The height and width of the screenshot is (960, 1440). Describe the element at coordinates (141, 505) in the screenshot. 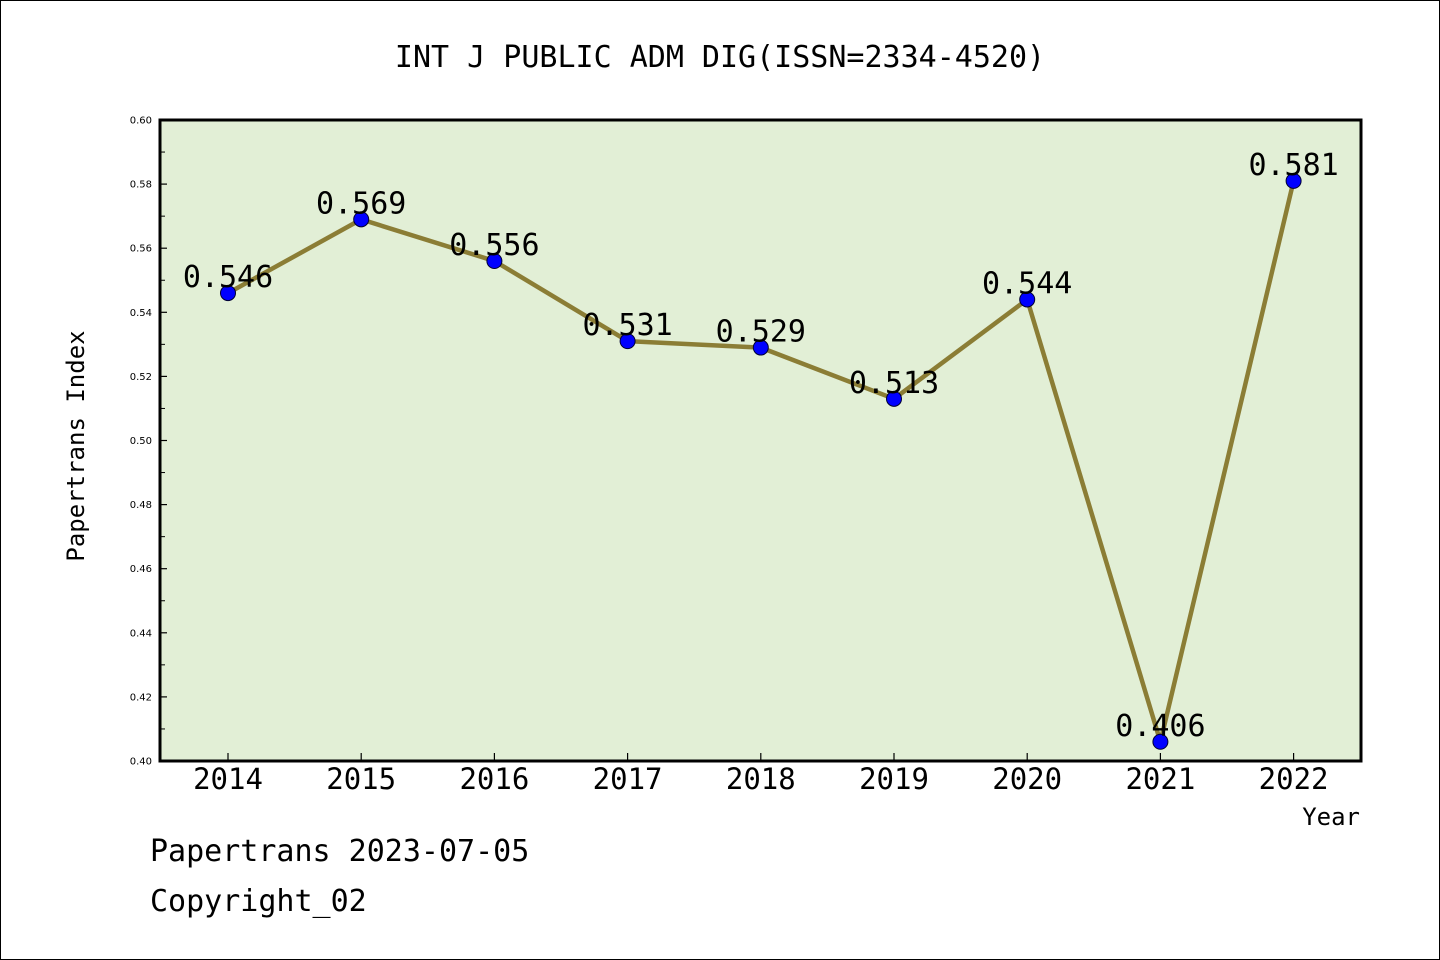

I see `y-tick-label: 0.48` at that location.